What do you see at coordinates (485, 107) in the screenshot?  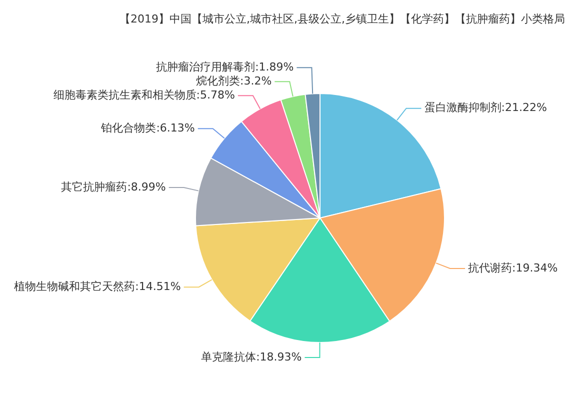 I see `slice-label: 蛋白激酶抑制剂:21.22%` at bounding box center [485, 107].